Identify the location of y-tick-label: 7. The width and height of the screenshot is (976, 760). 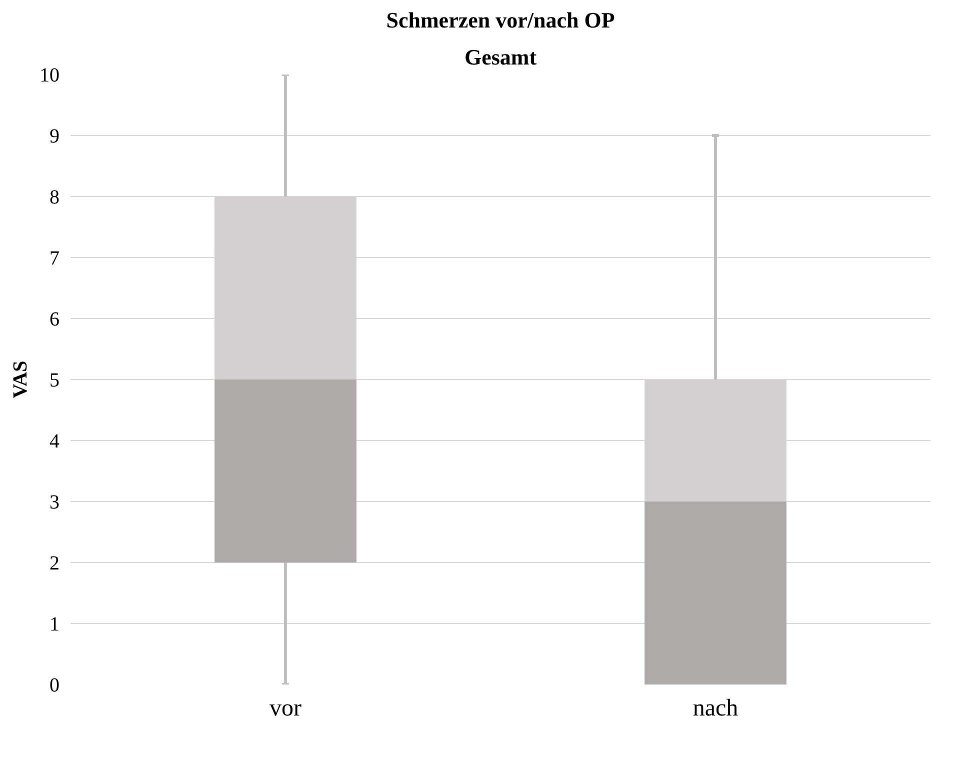
(55, 259).